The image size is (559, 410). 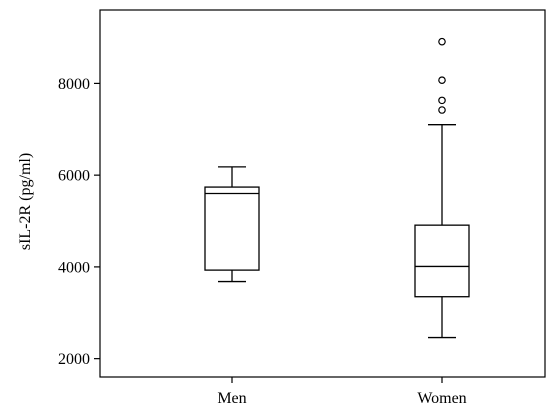 What do you see at coordinates (342, 392) in the screenshot?
I see `x-axis: Men Women` at bounding box center [342, 392].